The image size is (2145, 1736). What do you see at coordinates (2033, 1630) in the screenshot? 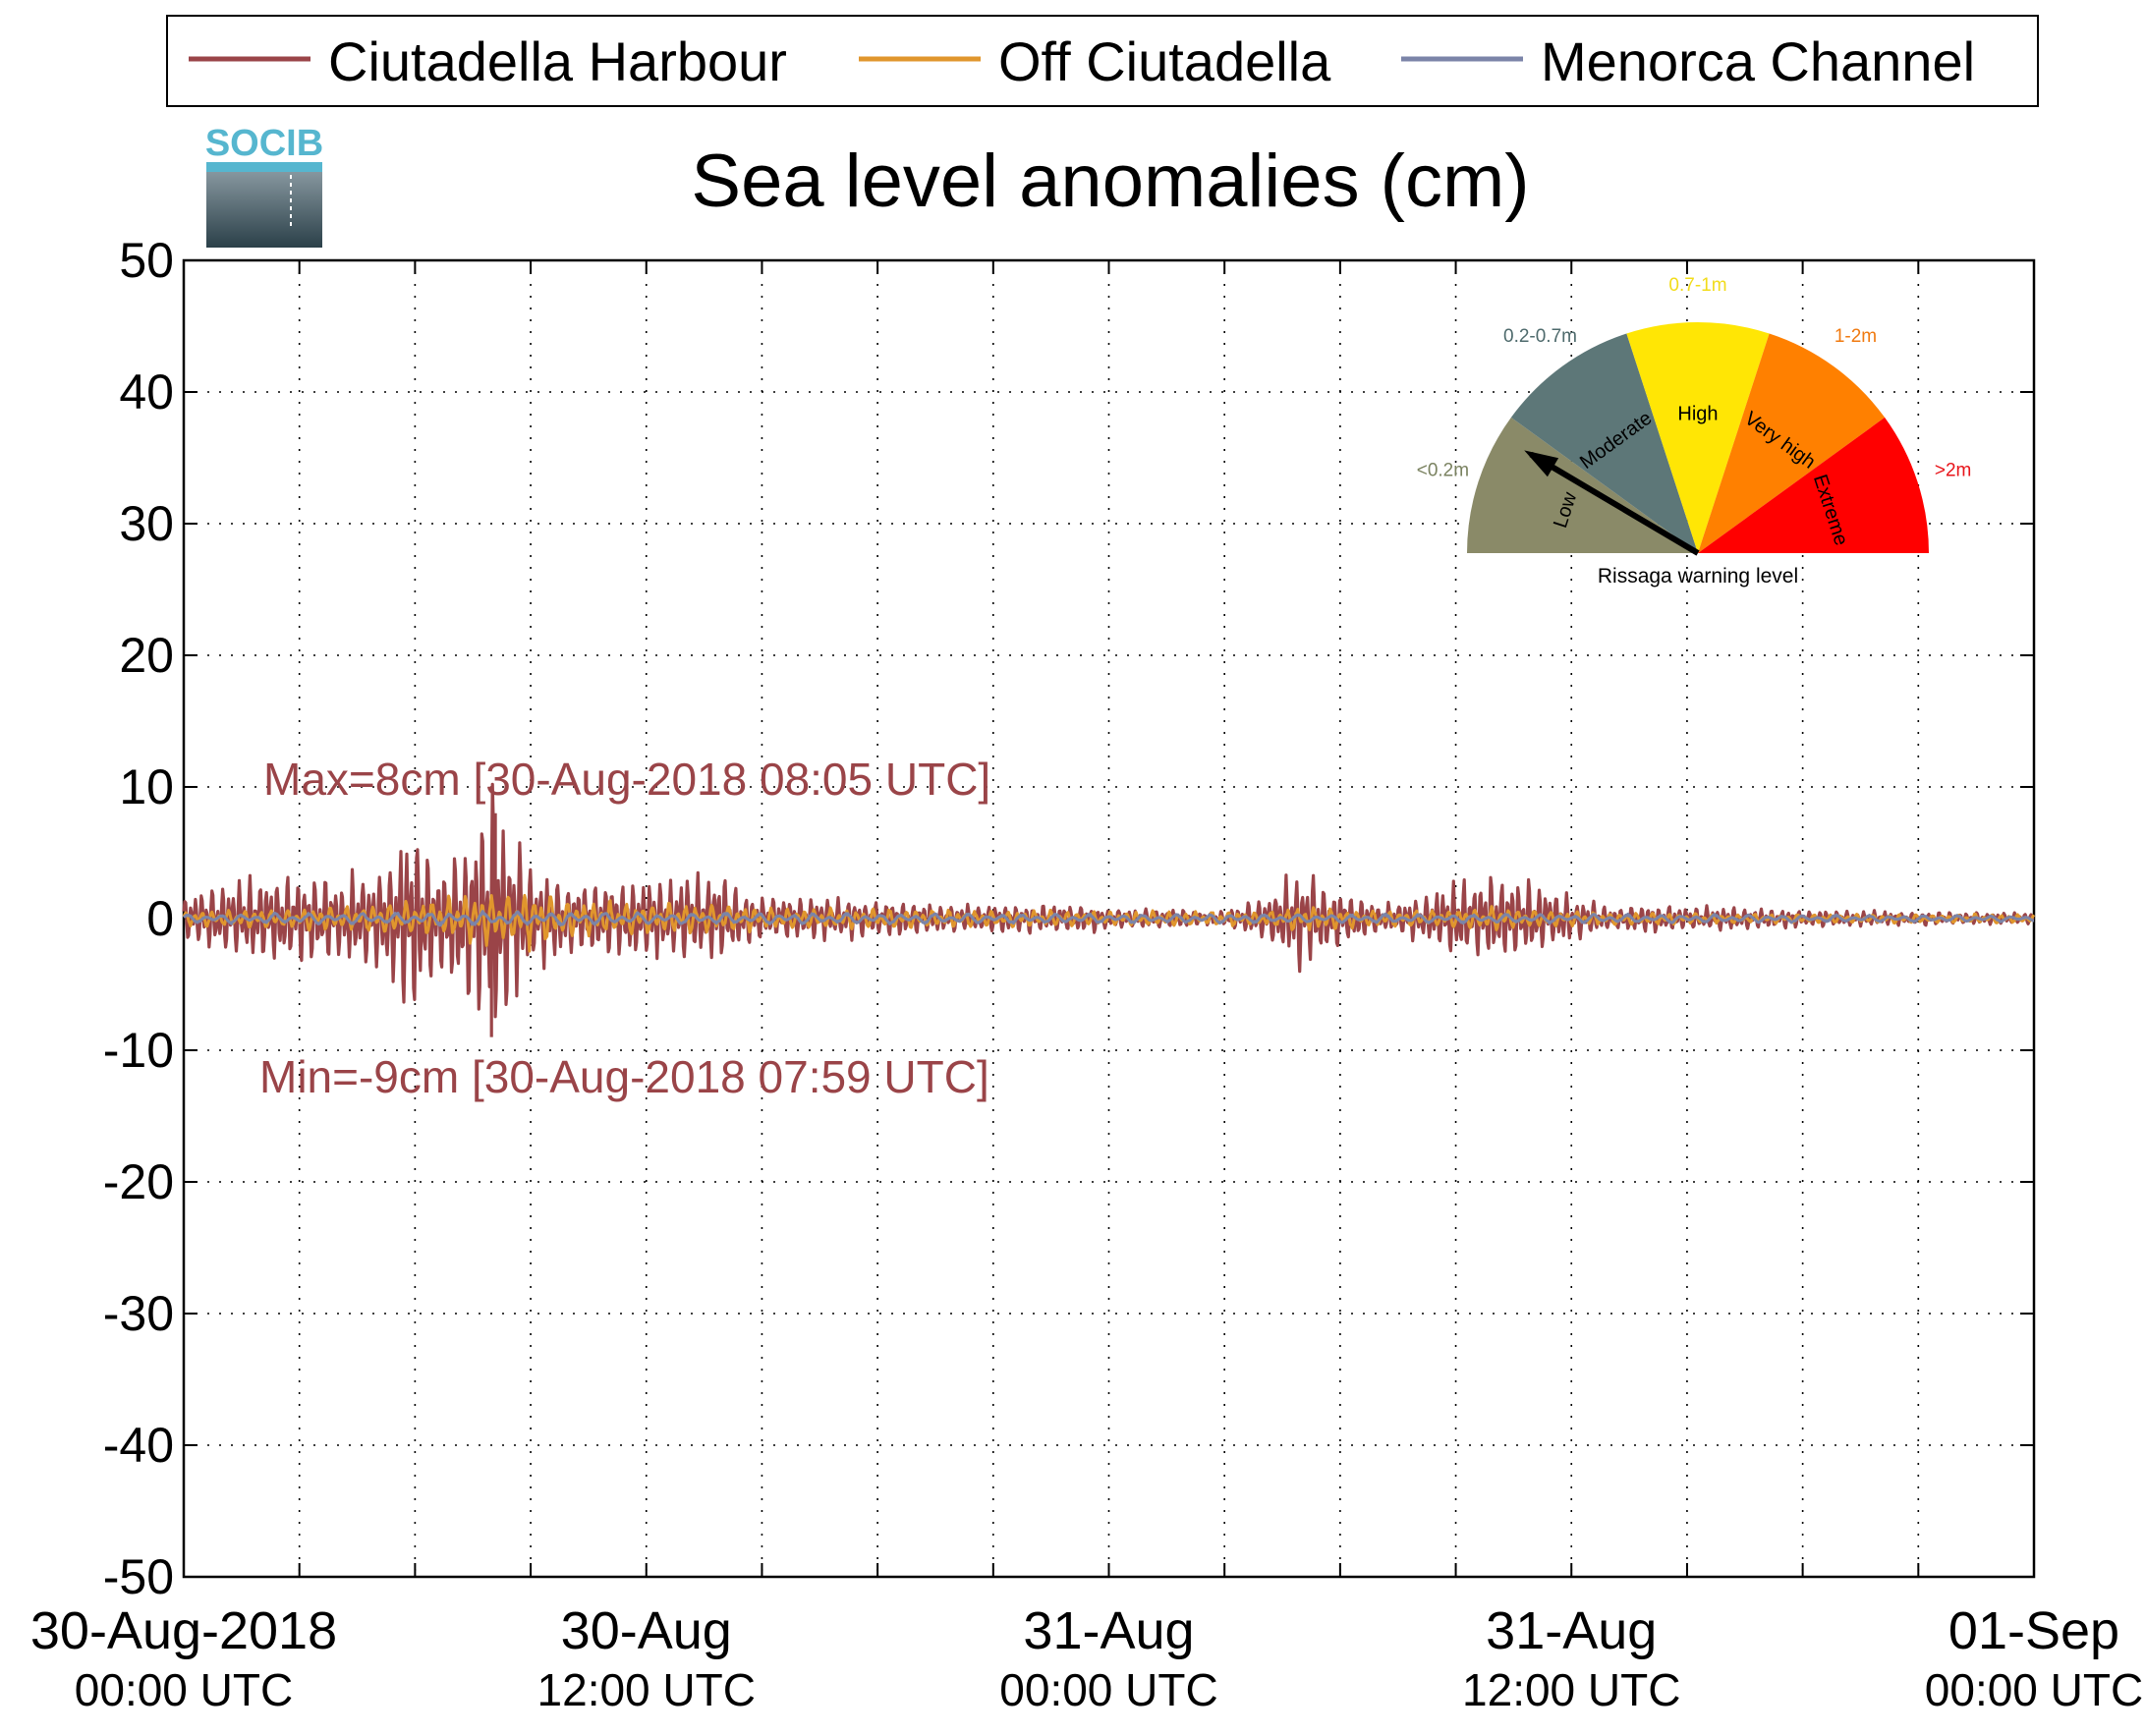
I see `x-tick-label: 01-Sep` at bounding box center [2033, 1630].